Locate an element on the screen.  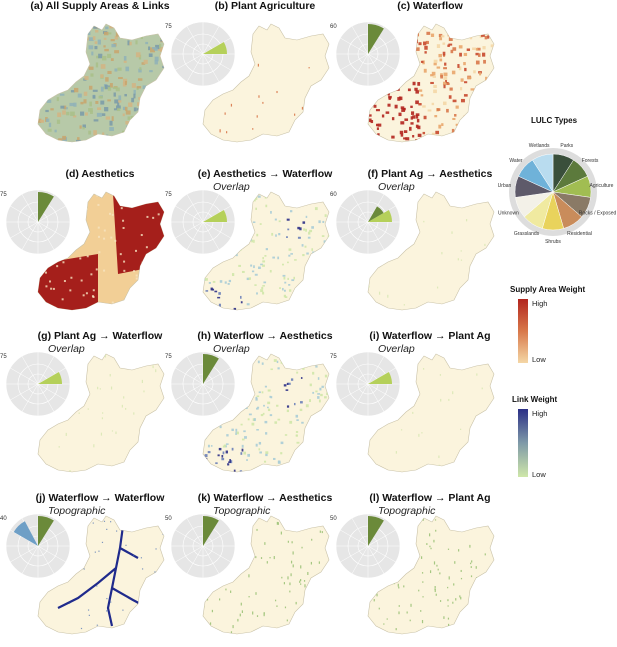
supply-high-label: High is located at coordinates (540, 303).